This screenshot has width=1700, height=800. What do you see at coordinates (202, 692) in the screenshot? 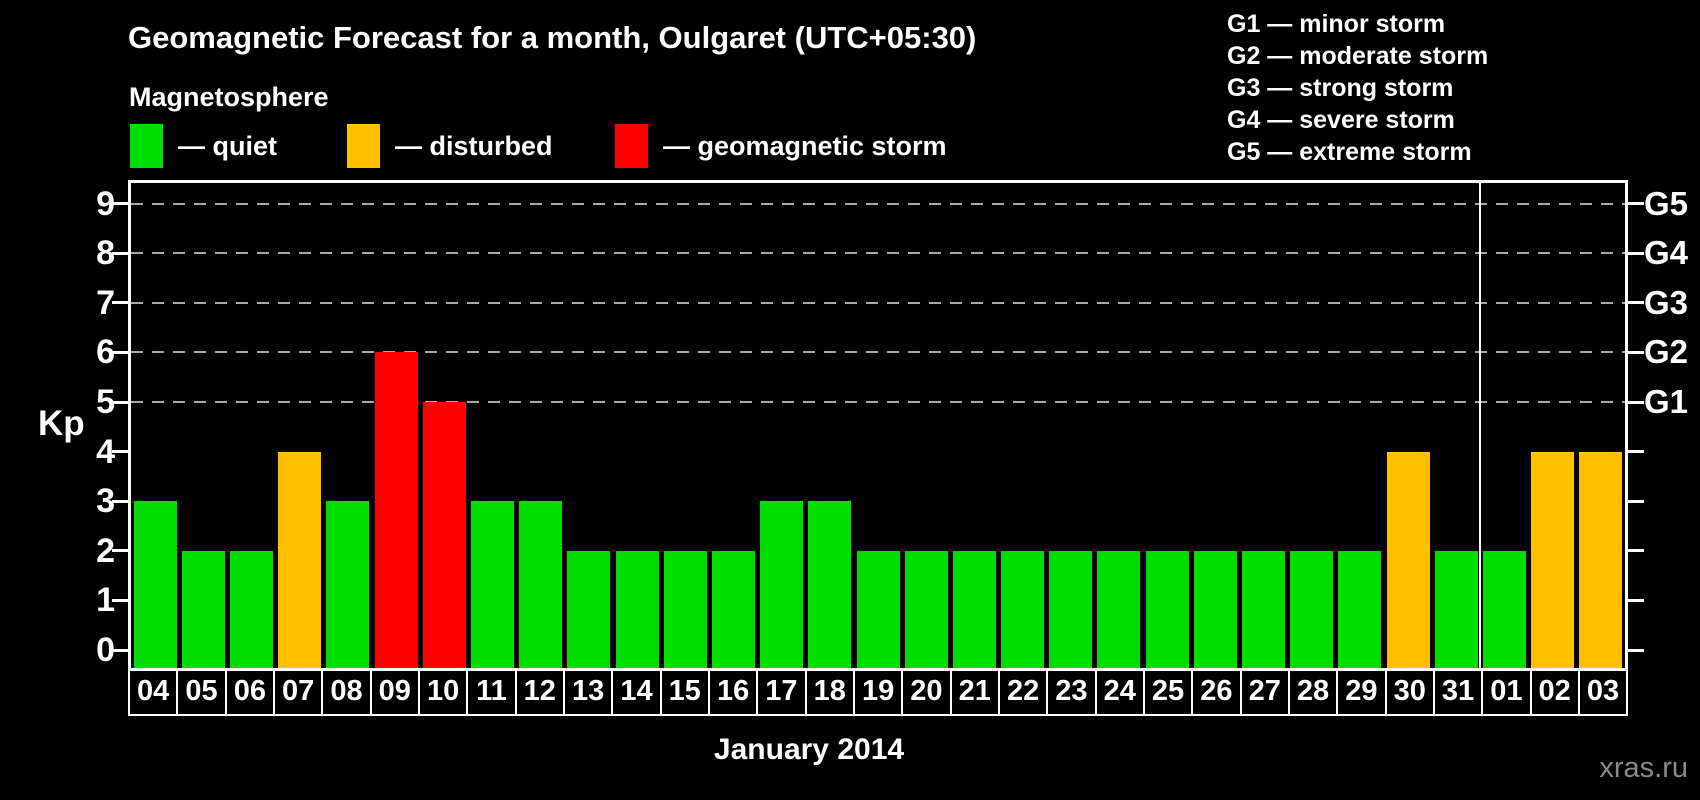
I see `day-label-05: 05` at bounding box center [202, 692].